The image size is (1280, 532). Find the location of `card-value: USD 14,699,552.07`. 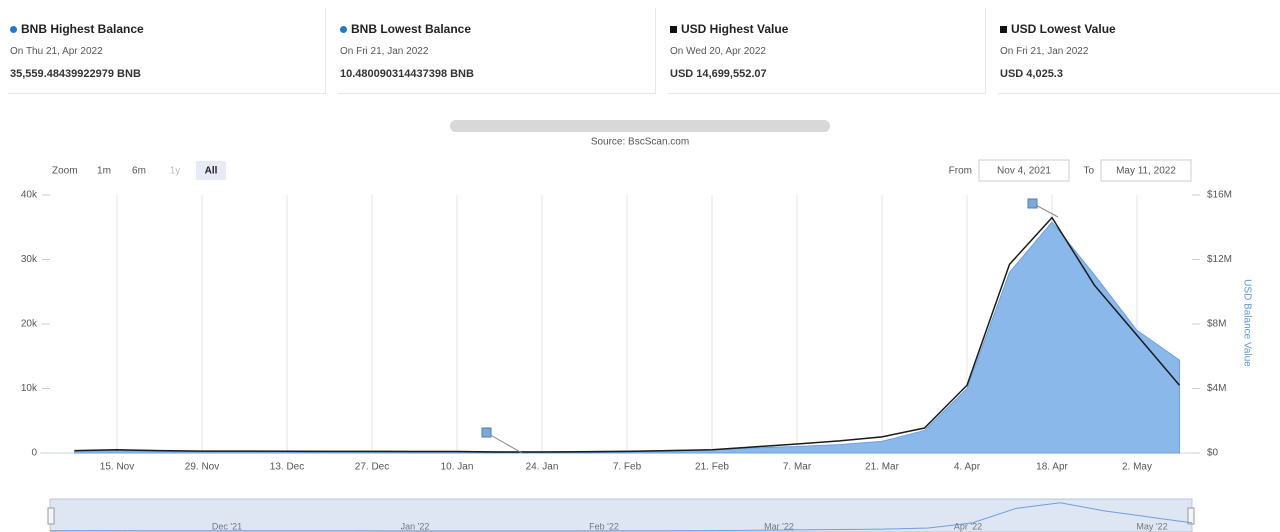

card-value: USD 14,699,552.07 is located at coordinates (718, 74).